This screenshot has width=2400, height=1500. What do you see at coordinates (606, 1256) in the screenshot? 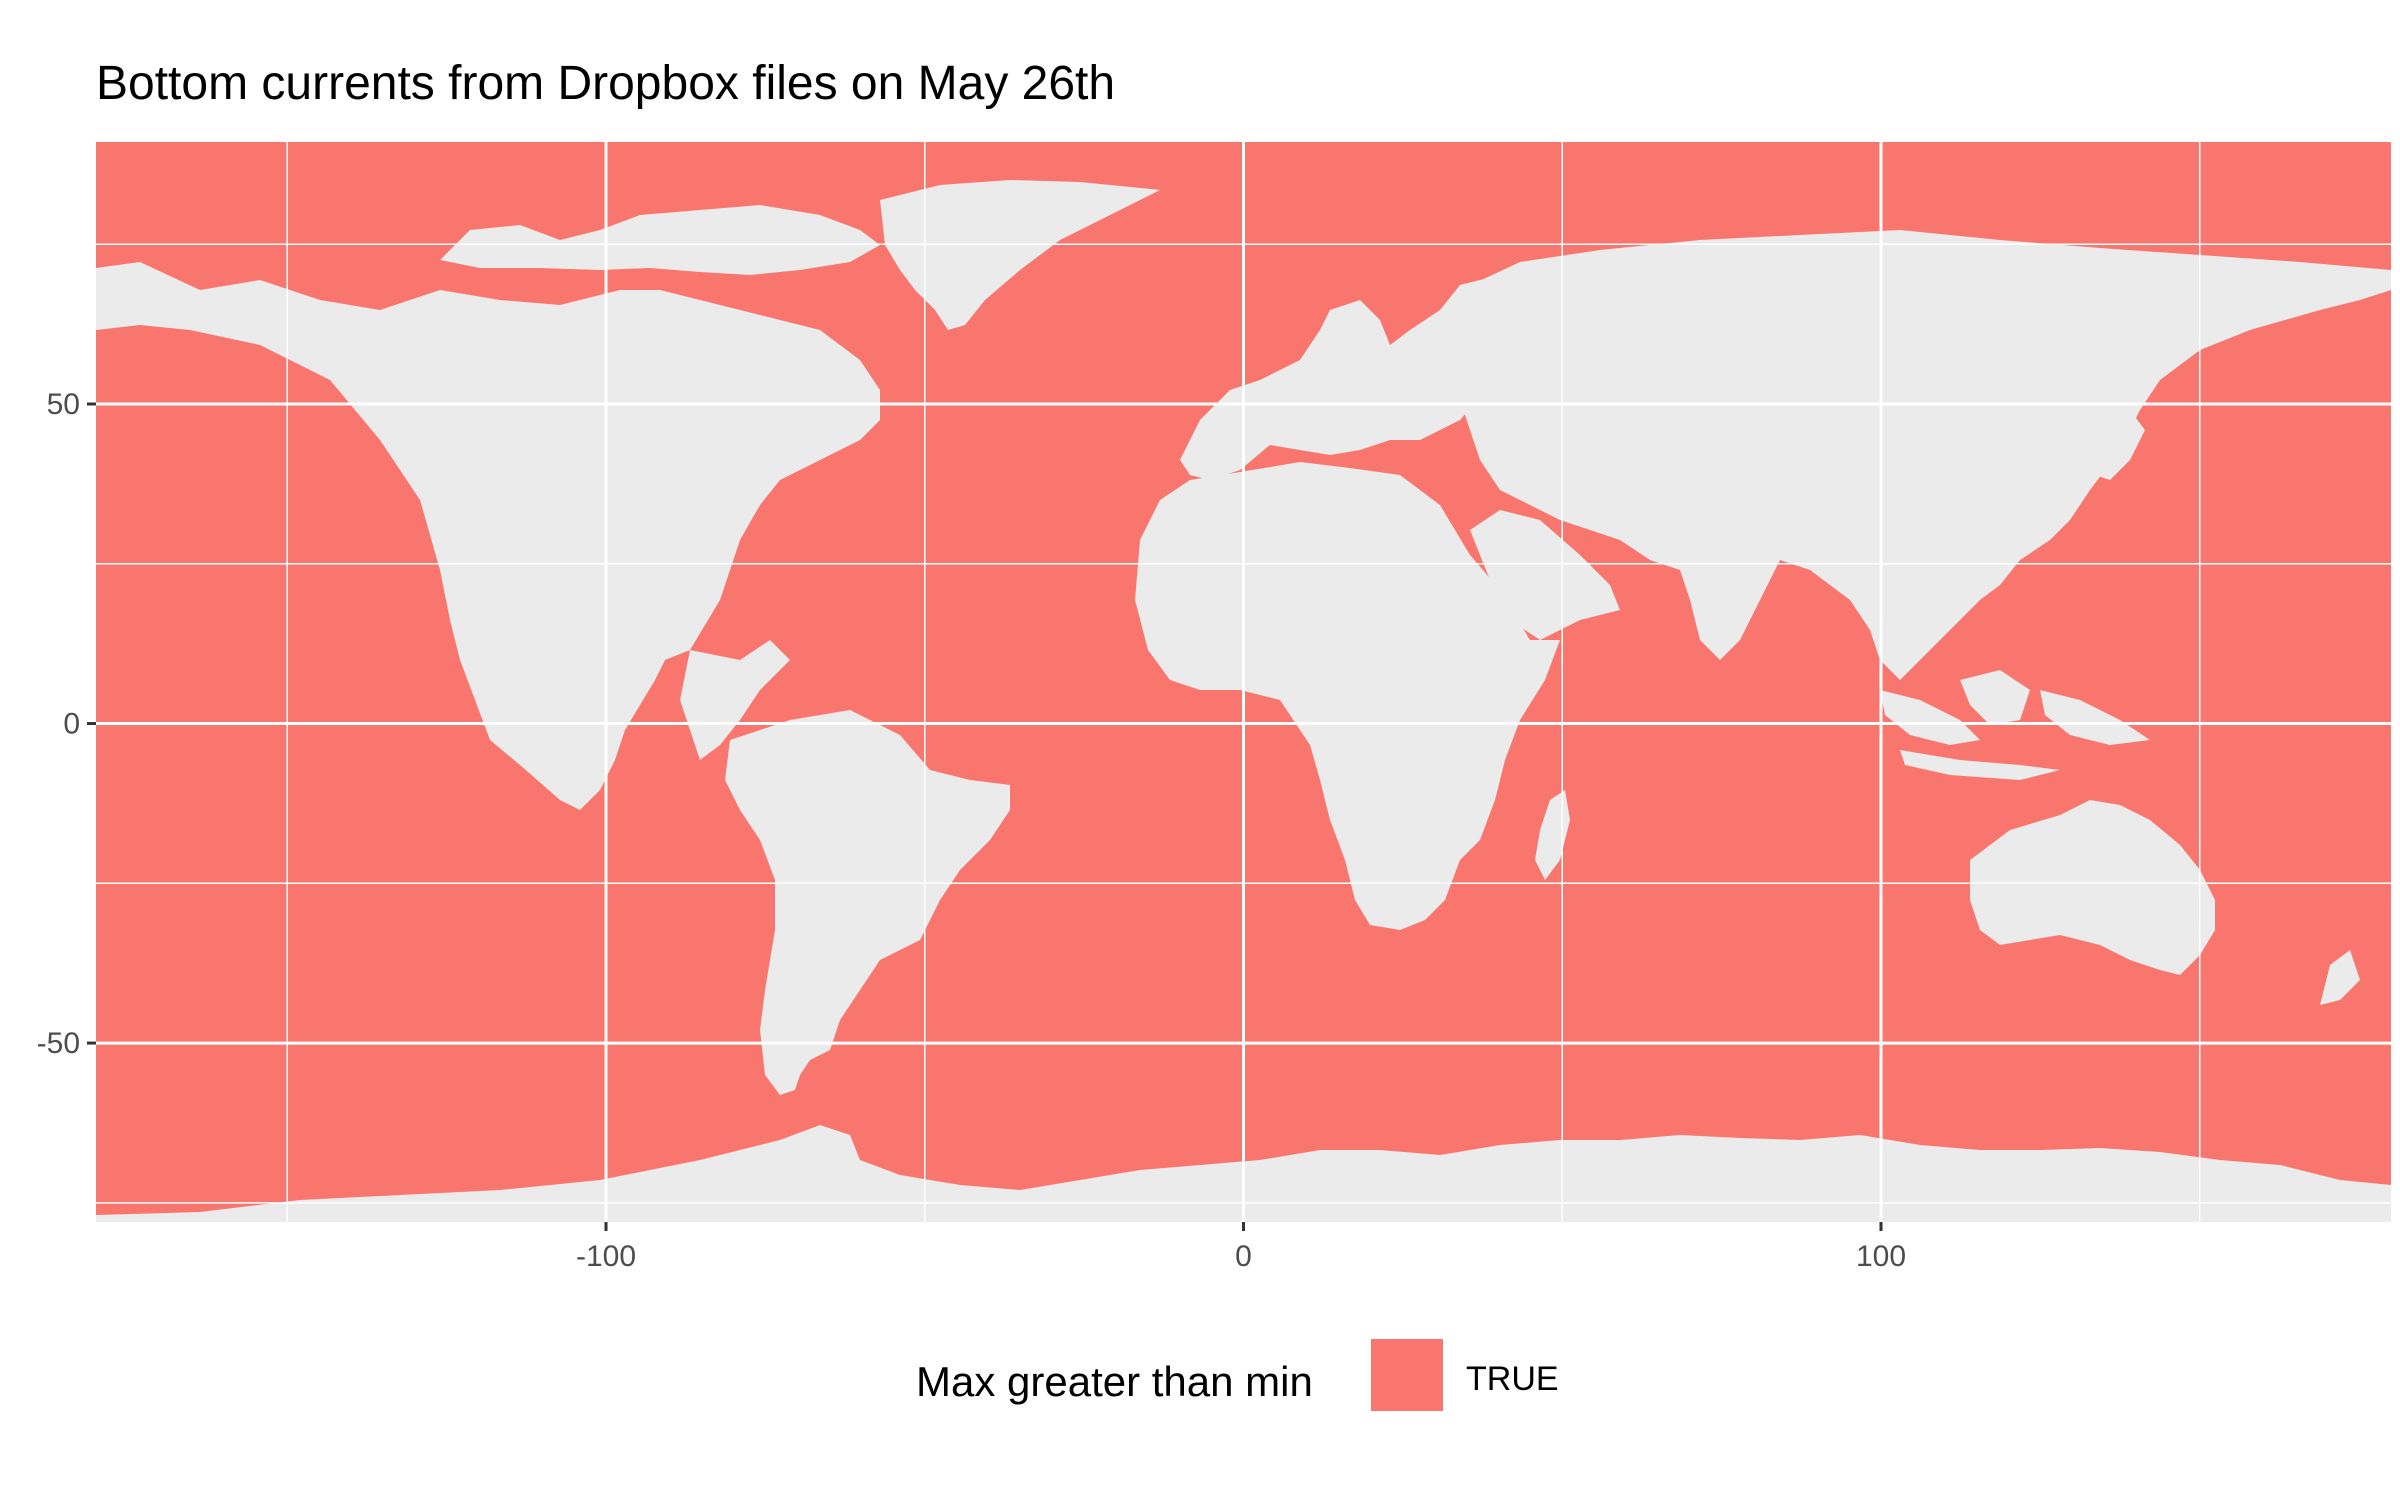
I see `x-tick-label: -100` at bounding box center [606, 1256].